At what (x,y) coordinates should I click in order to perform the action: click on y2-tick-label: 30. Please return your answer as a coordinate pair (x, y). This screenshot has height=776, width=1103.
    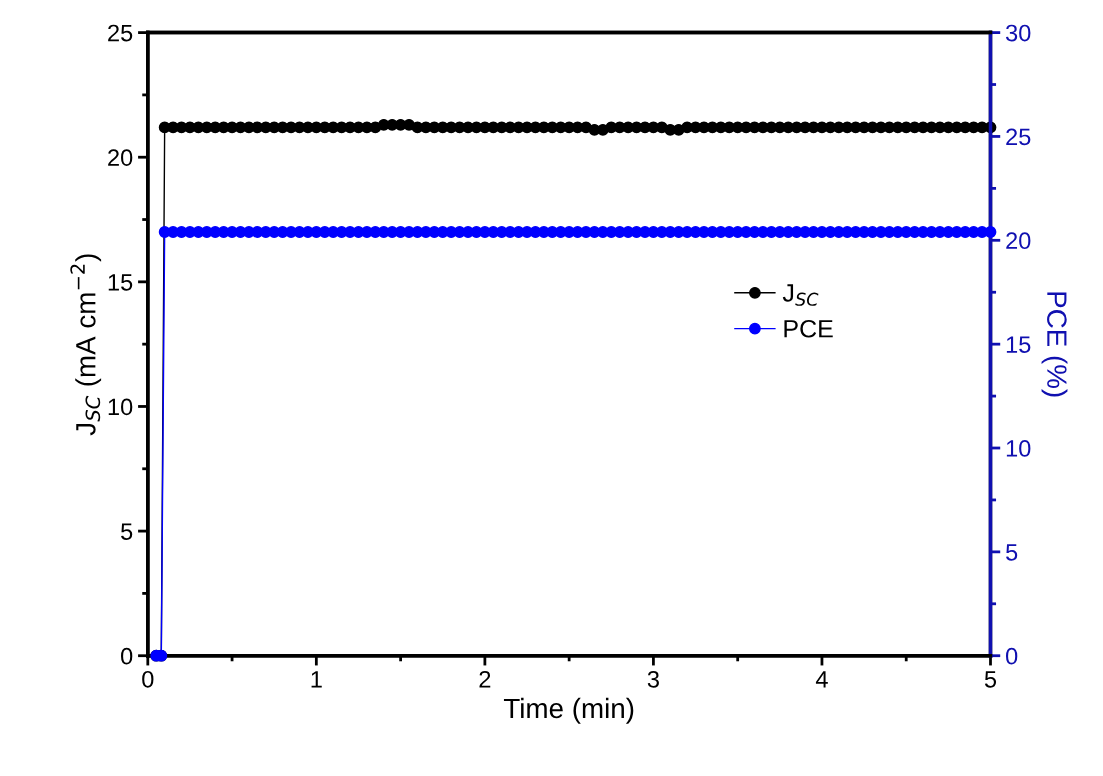
    Looking at the image, I should click on (1018, 33).